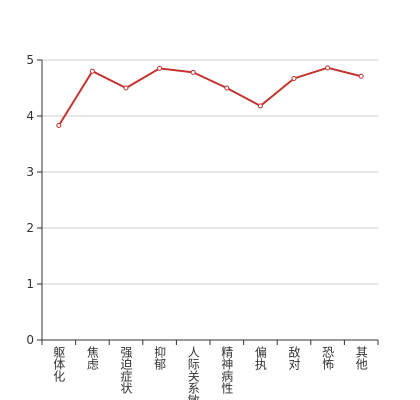  Describe the element at coordinates (30, 172) in the screenshot. I see `y-tick-label: 3` at that location.